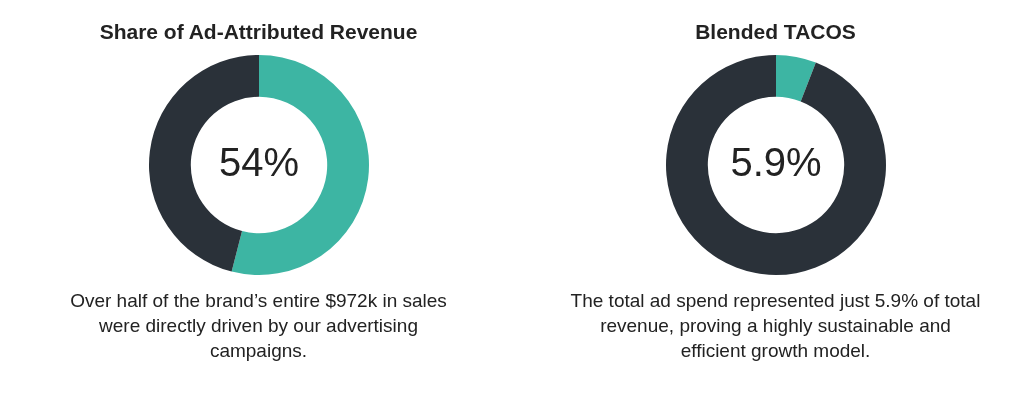  I want to click on text: The total ad spend represented just 5.9% of total revenue, proving a highly sustainable and efficient growth model., so click(775, 326).